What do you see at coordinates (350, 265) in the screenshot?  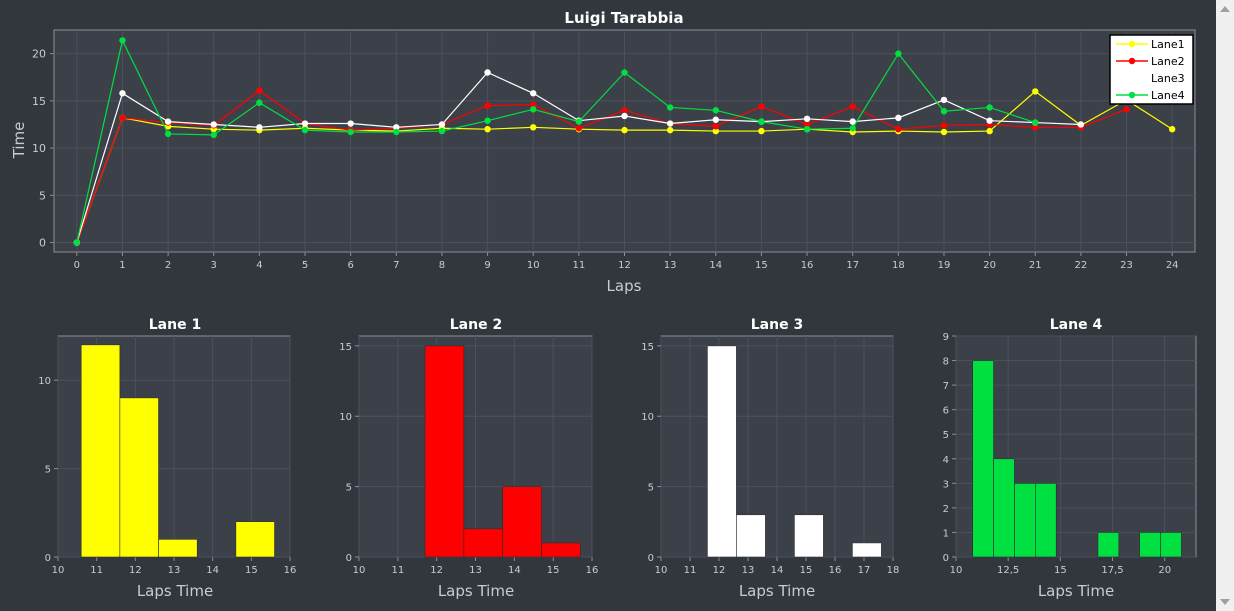 I see `x-tick-label: 6` at bounding box center [350, 265].